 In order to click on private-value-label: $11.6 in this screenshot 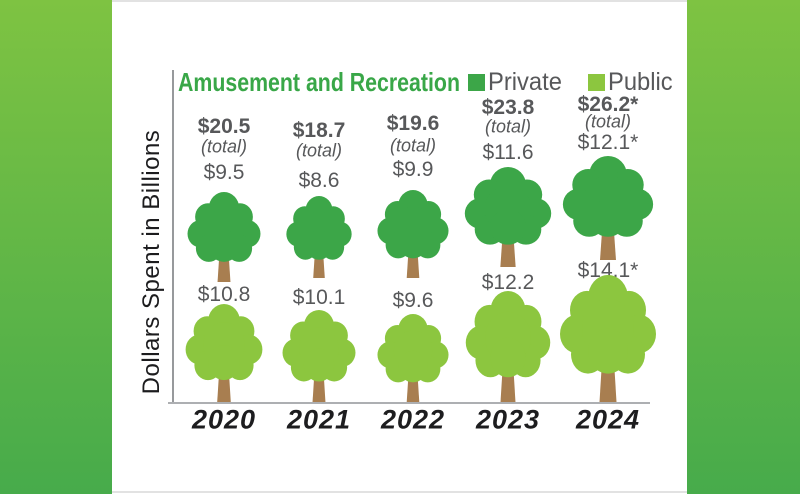, I will do `click(508, 152)`.